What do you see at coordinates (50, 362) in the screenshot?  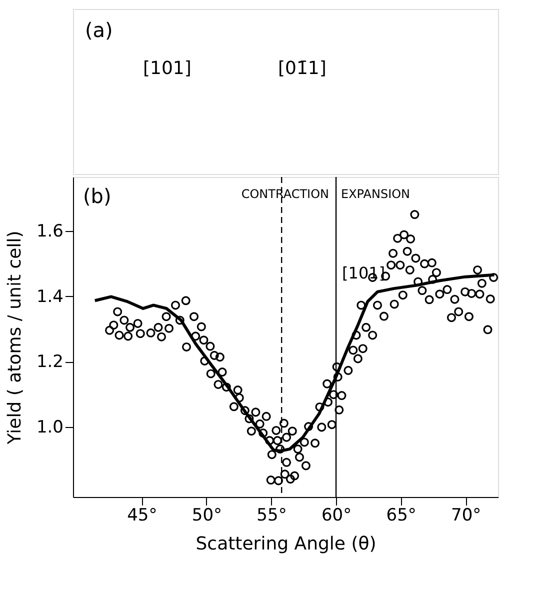 I see `y-tick-label: 1.2` at bounding box center [50, 362].